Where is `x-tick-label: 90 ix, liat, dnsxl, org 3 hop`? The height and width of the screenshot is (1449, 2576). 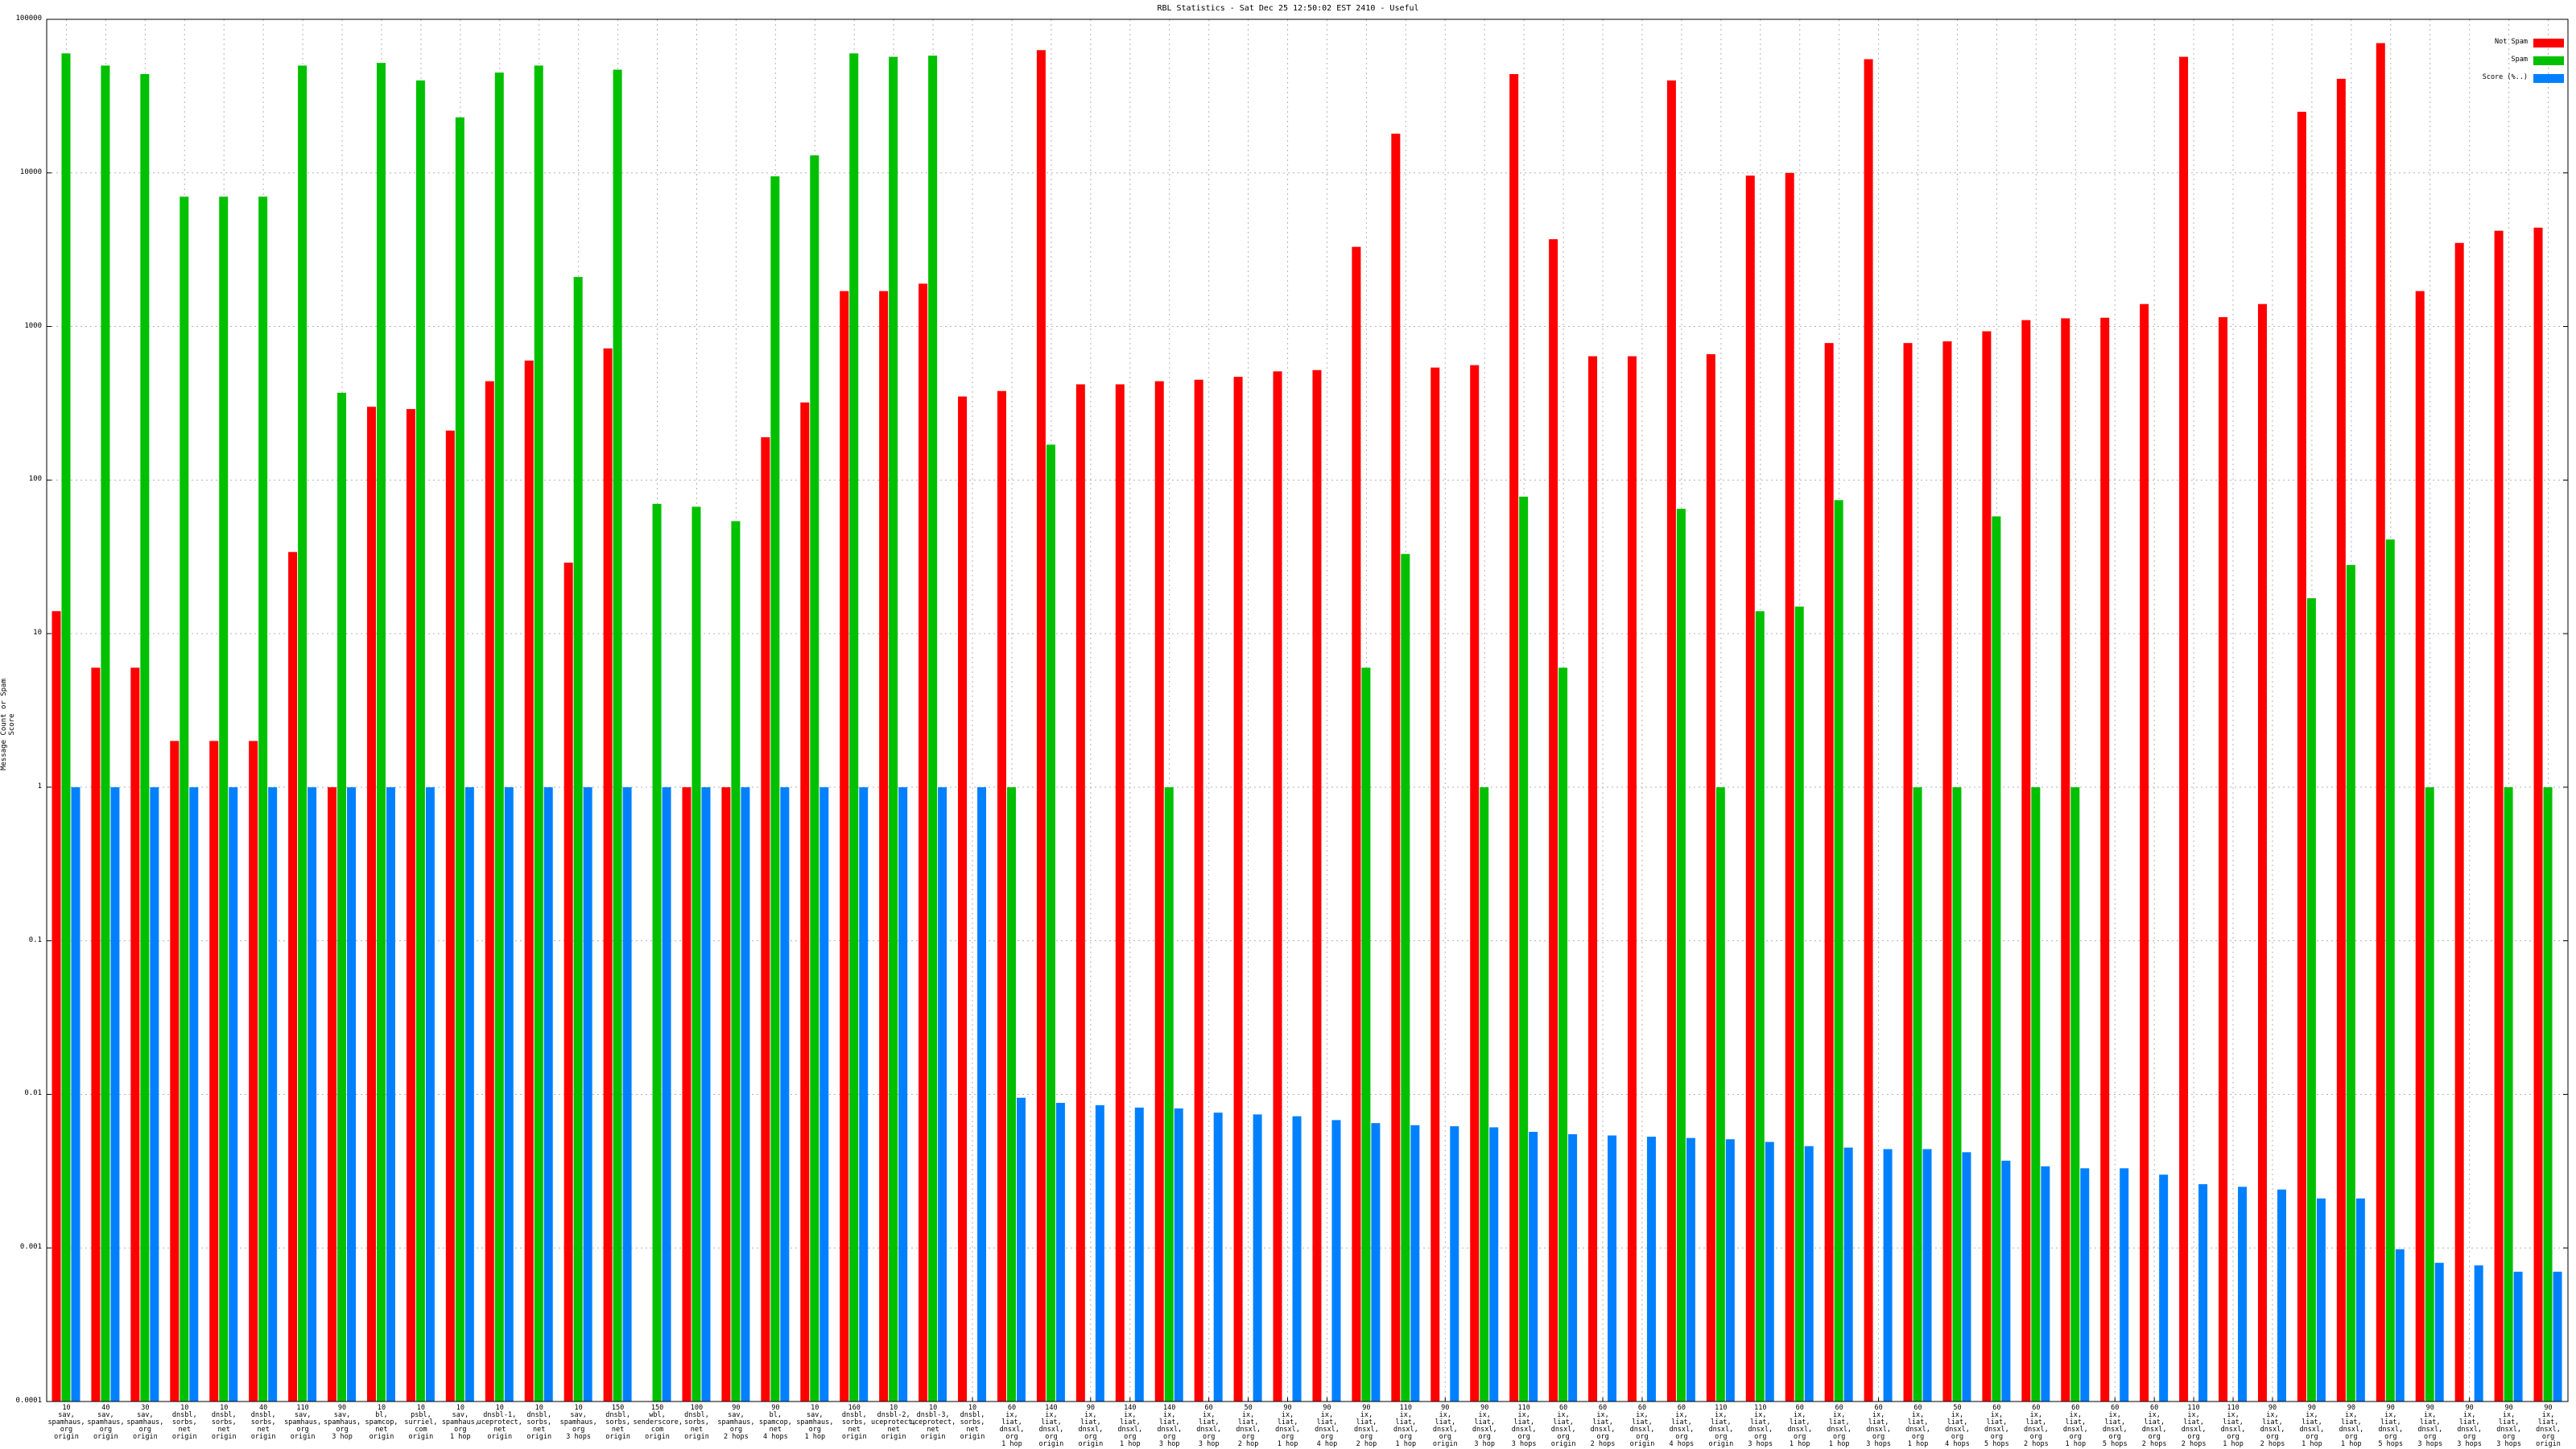
x-tick-label: 90 ix, liat, dnsxl, org 3 hop is located at coordinates (1484, 1426).